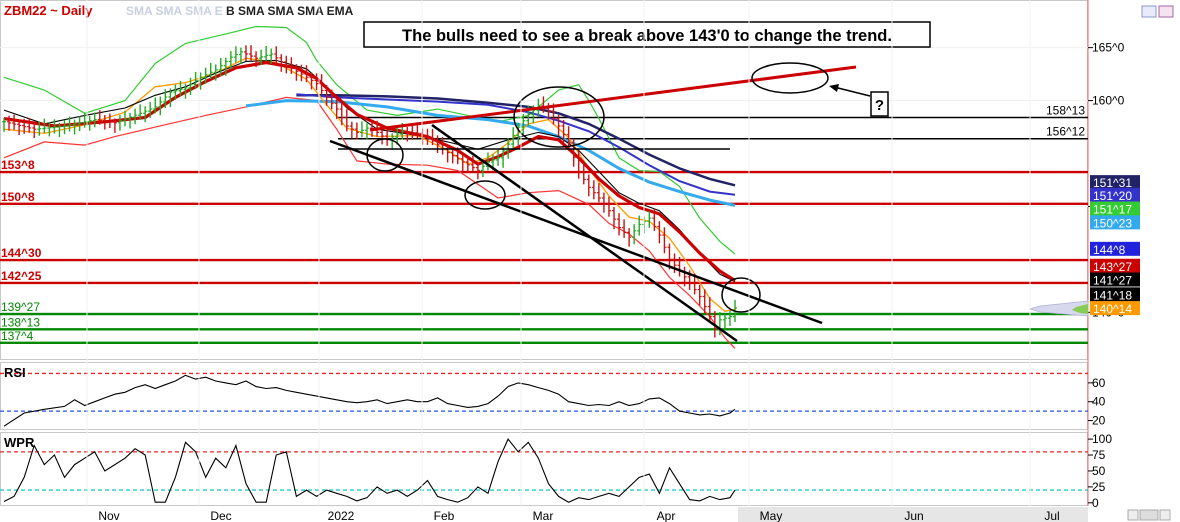 The width and height of the screenshot is (1180, 522). Describe the element at coordinates (913, 514) in the screenshot. I see `future-axis-shade` at that location.